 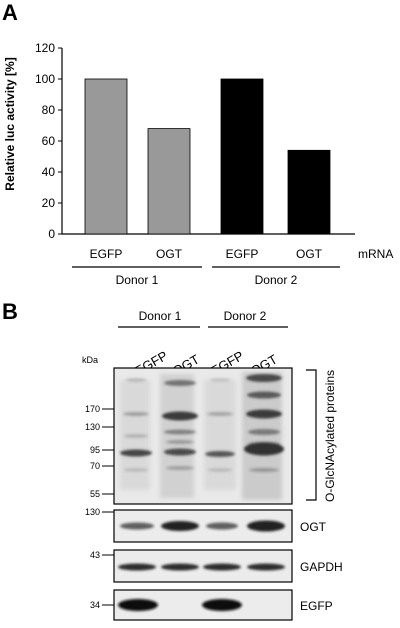 What do you see at coordinates (49, 203) in the screenshot?
I see `y-tick-label-20: 20` at bounding box center [49, 203].